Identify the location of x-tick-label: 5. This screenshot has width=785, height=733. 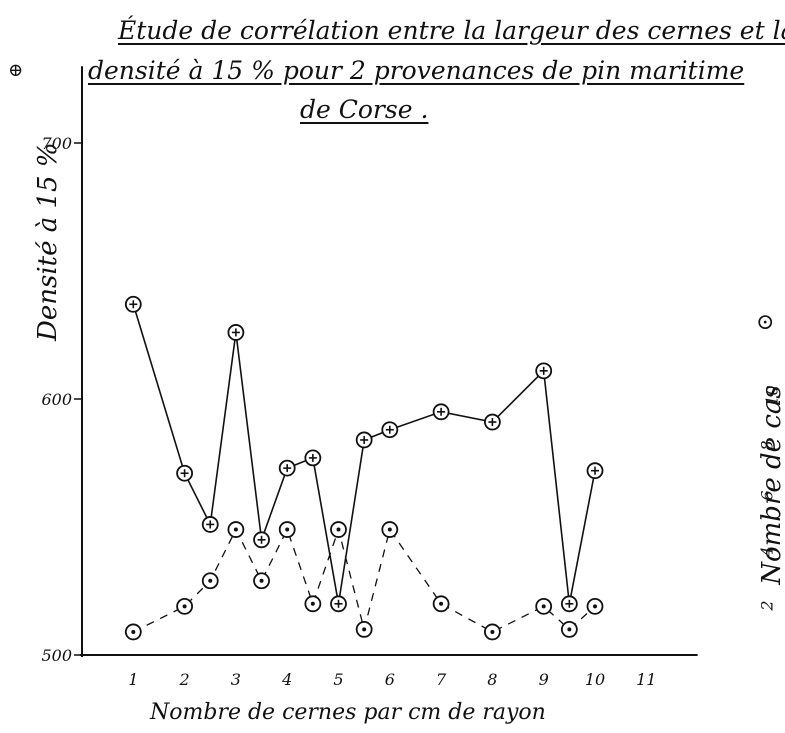
(338, 679).